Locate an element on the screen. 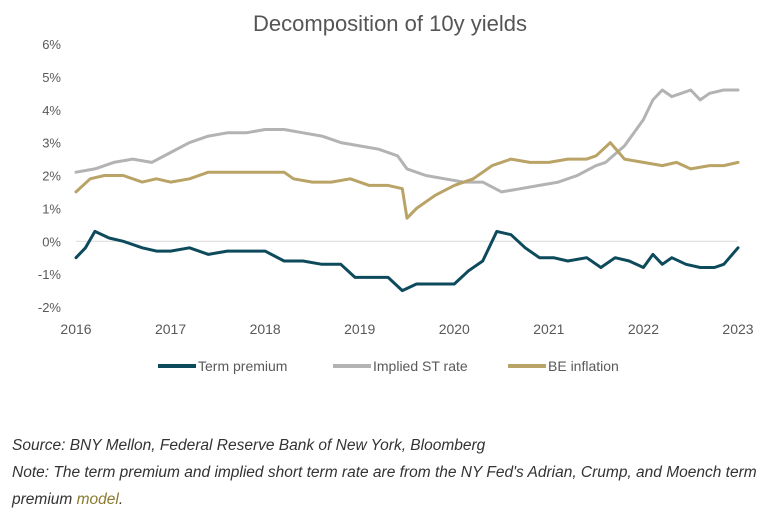 This screenshot has width=770, height=526. x-tick-label: 2021 is located at coordinates (548, 329).